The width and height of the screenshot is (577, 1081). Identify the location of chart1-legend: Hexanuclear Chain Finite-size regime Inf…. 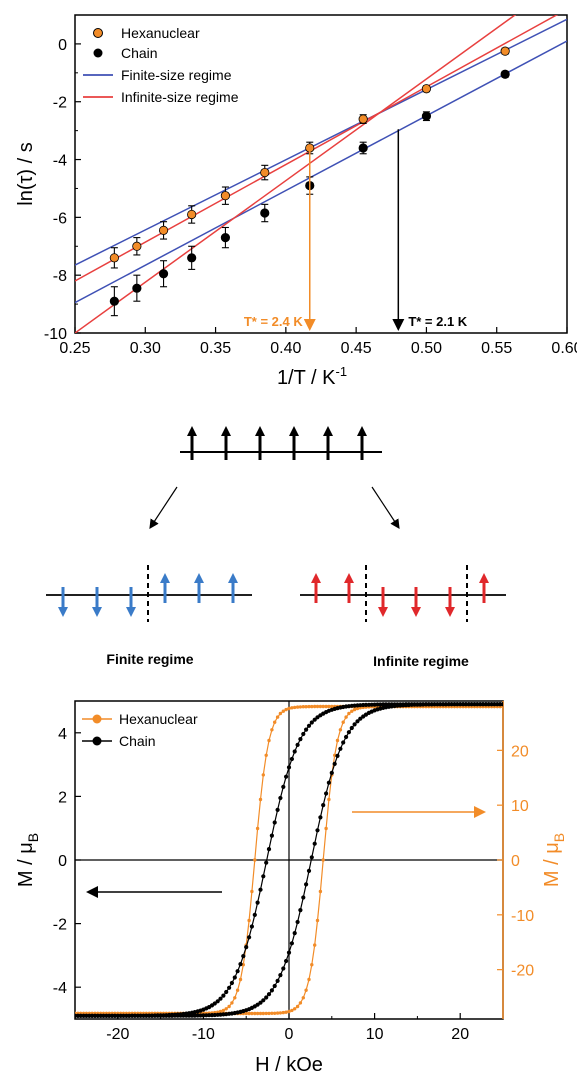
(161, 65).